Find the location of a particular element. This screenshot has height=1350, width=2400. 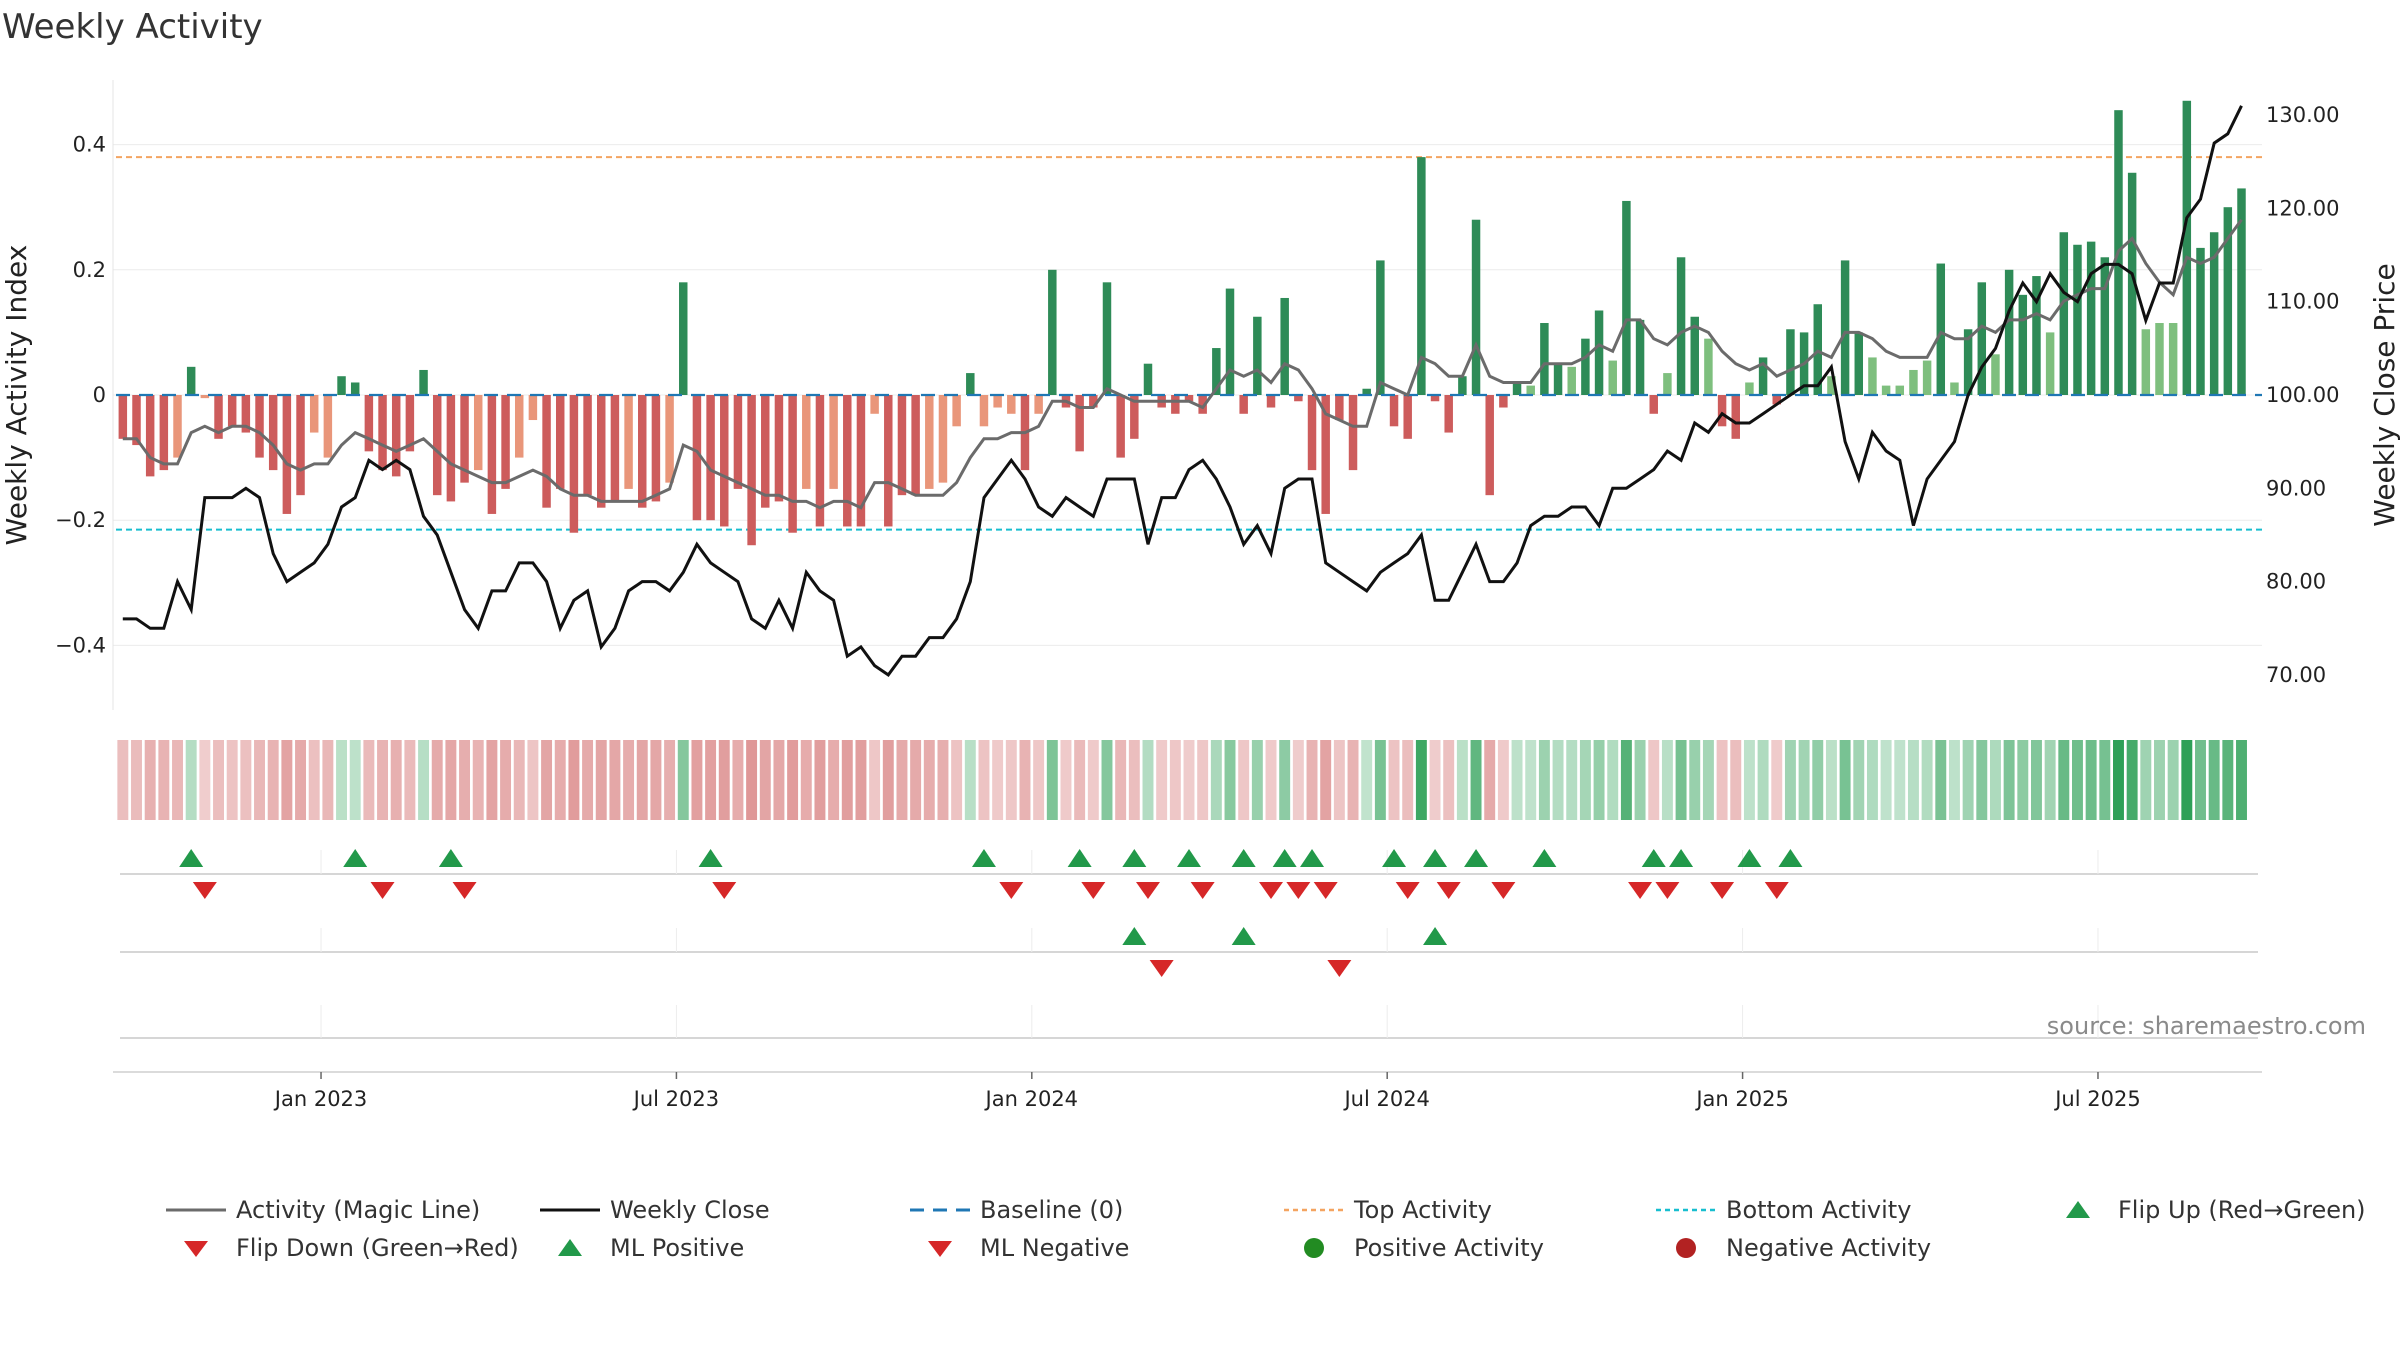

left-axis-label: Weekly Activity Index is located at coordinates (16, 395).